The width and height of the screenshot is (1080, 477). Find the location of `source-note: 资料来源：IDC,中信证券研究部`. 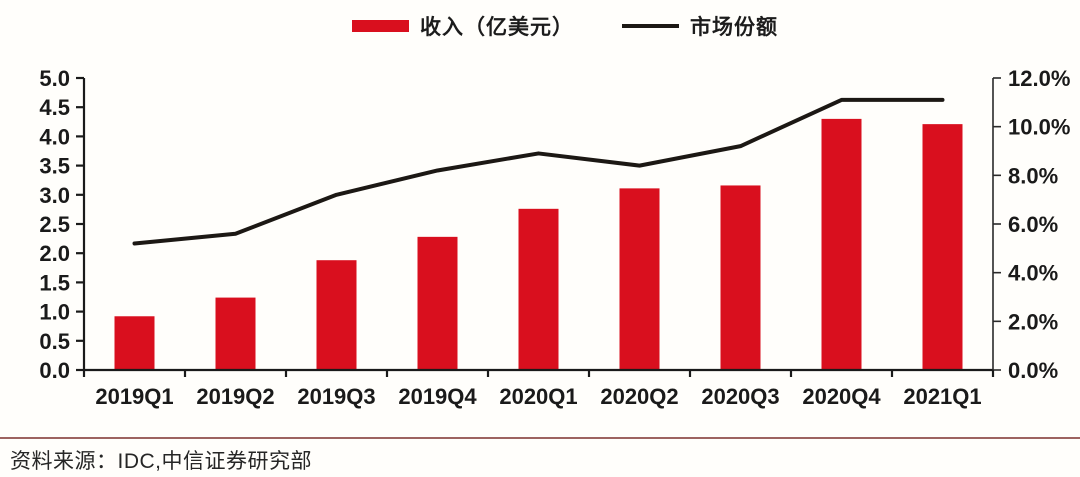

source-note: 资料来源：IDC,中信证券研究部 is located at coordinates (161, 461).